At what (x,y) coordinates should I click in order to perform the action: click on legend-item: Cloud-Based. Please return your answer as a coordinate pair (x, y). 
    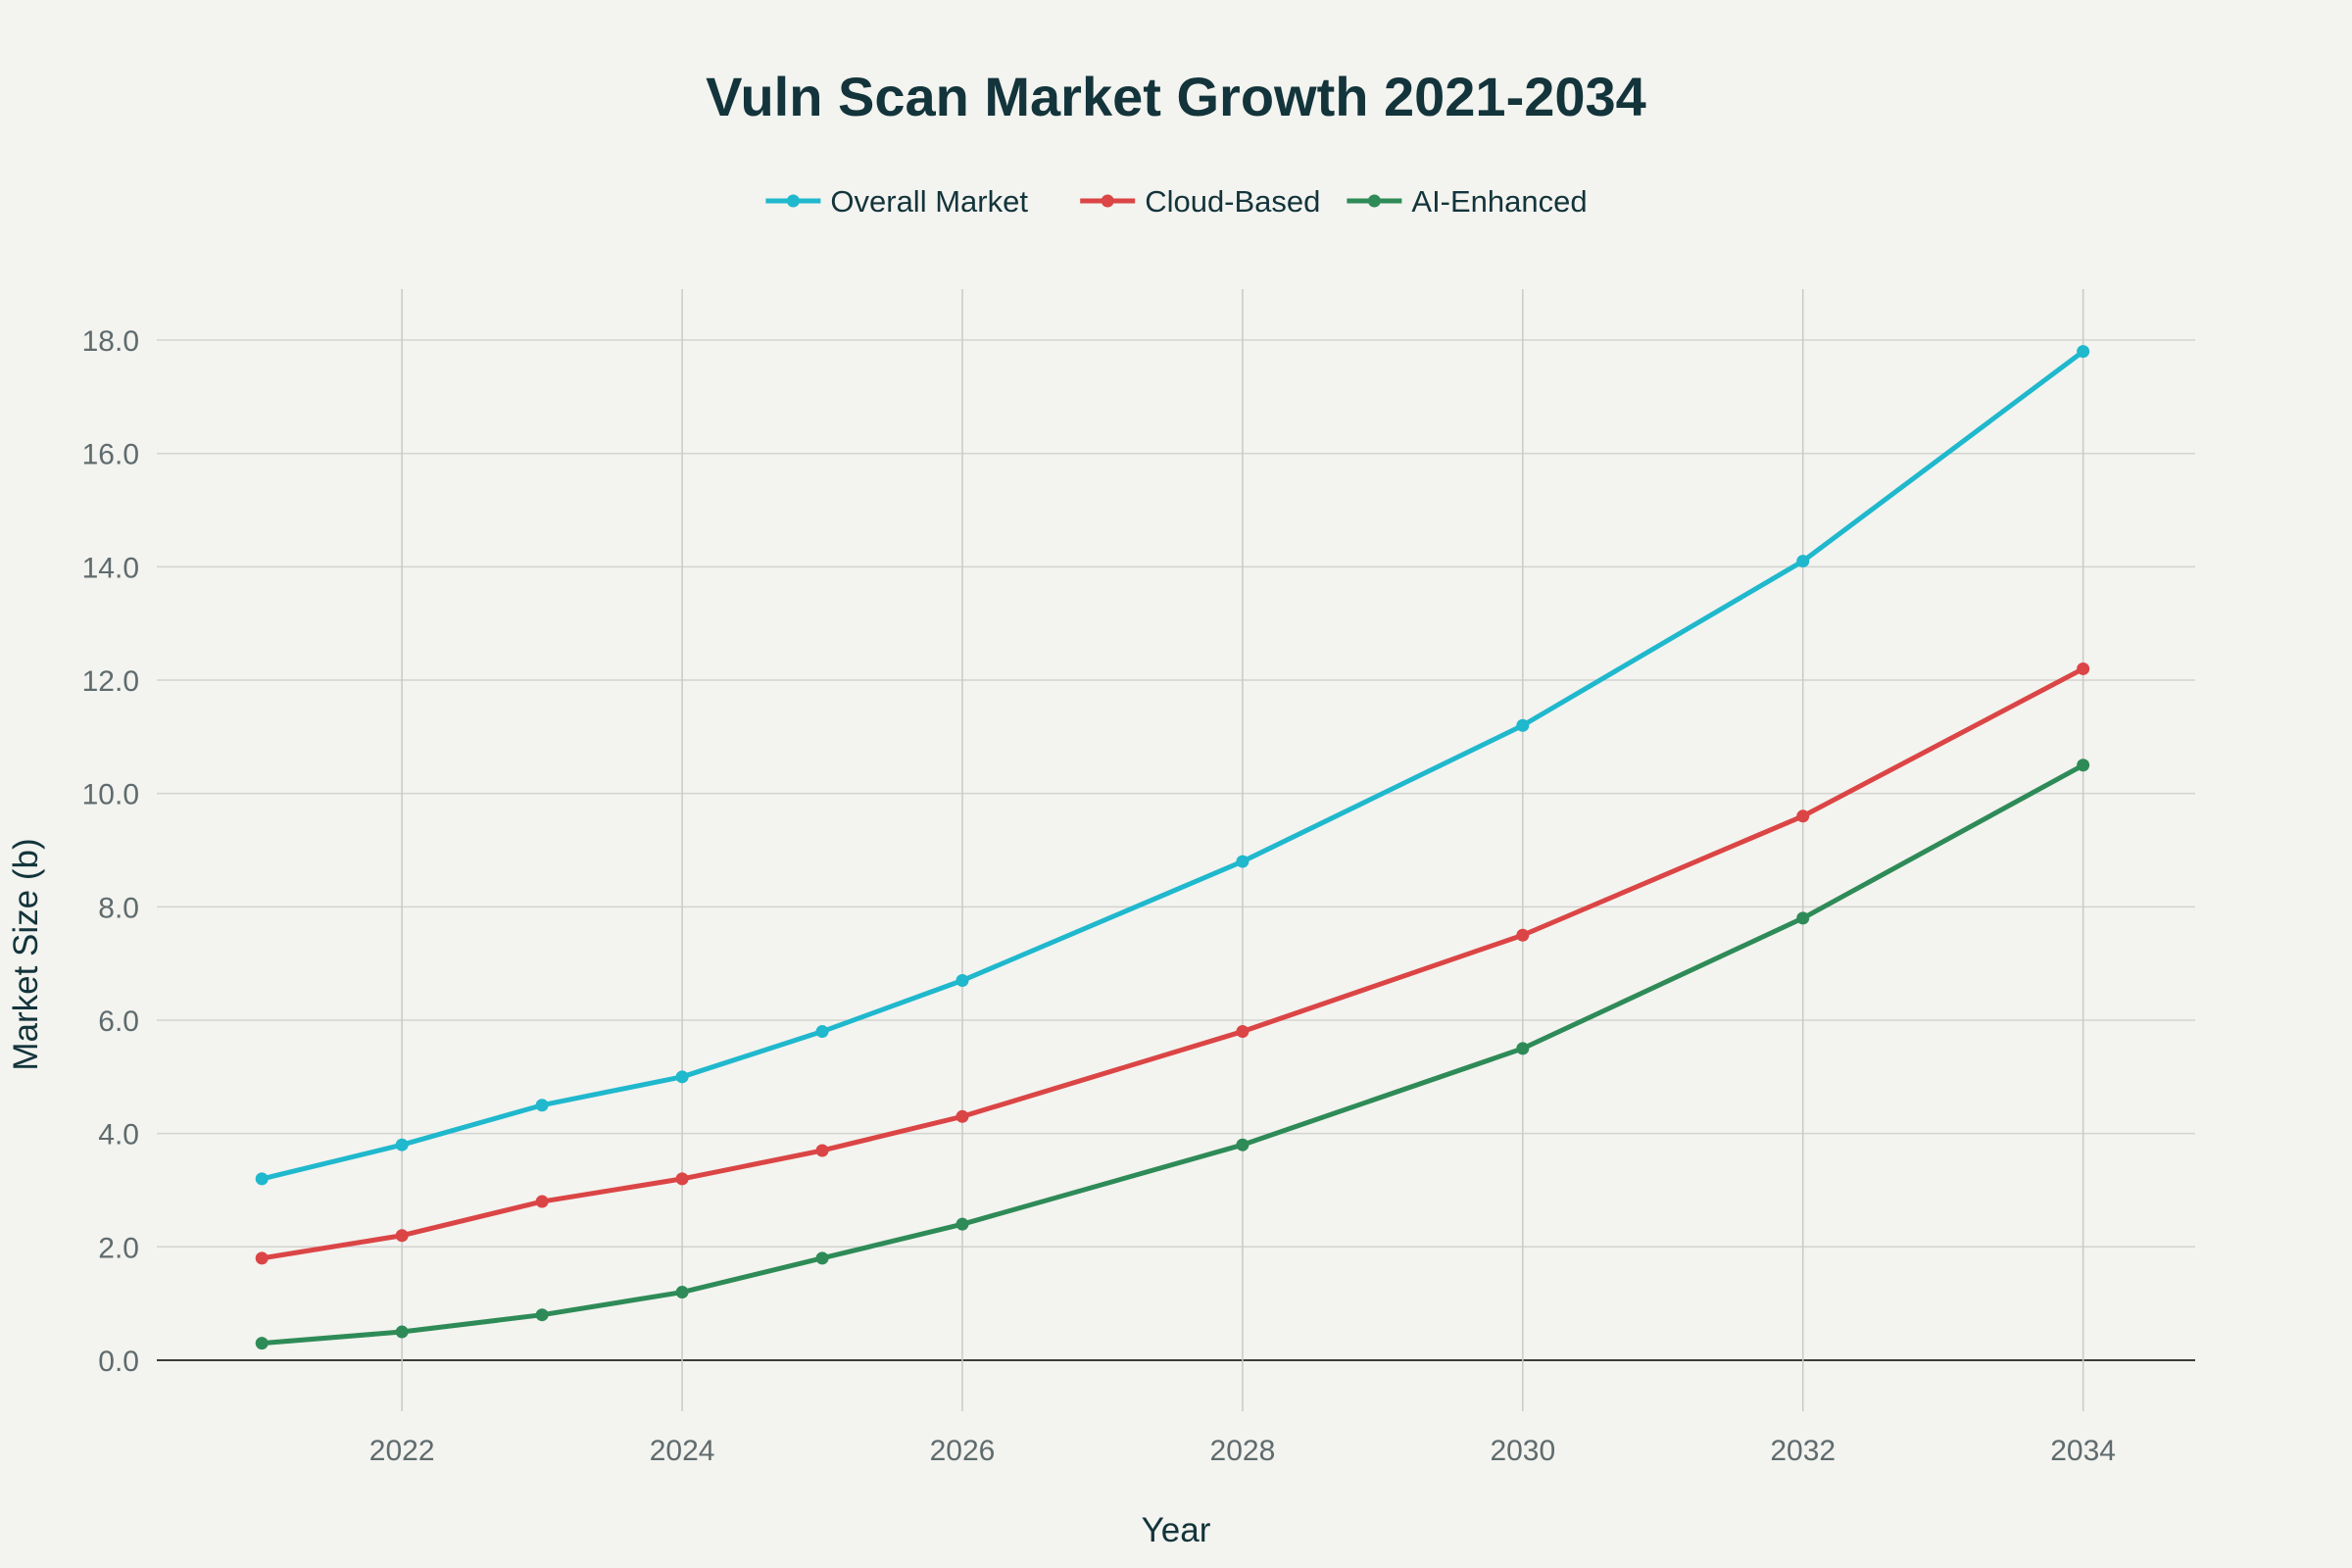
    Looking at the image, I should click on (1200, 201).